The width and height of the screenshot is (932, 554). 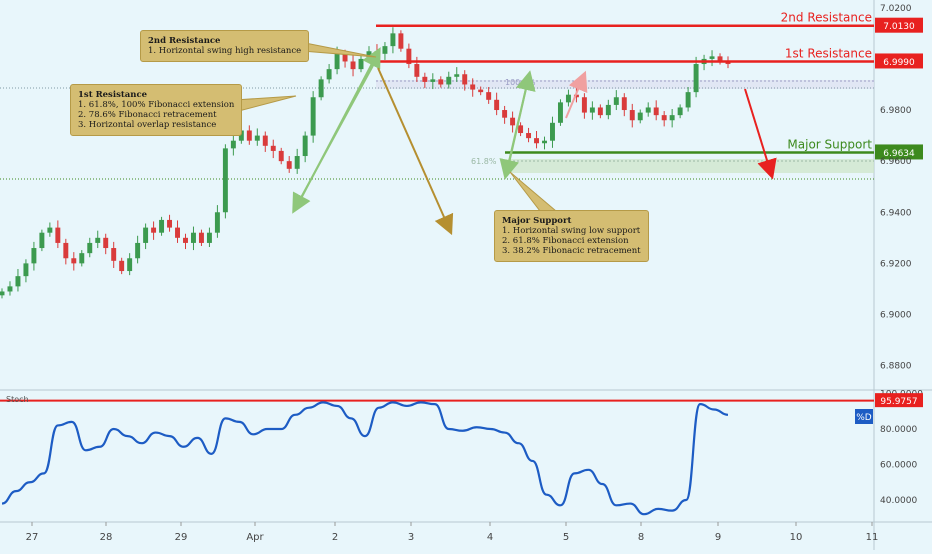 I want to click on y-tick-label: 6.9400, so click(x=896, y=213).